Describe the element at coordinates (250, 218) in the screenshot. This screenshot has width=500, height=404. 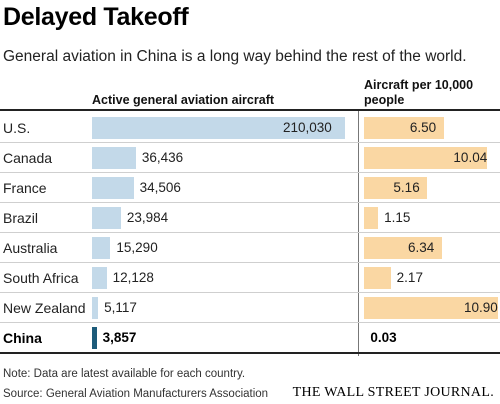
I see `chart-row: Brazil 23,984 1.15` at that location.